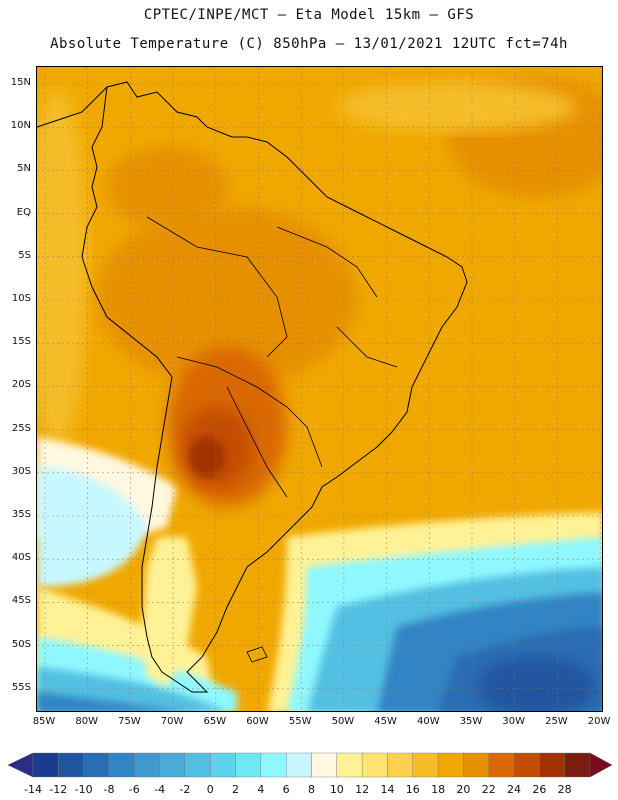  I want to click on colorbar-label: -4, so click(160, 789).